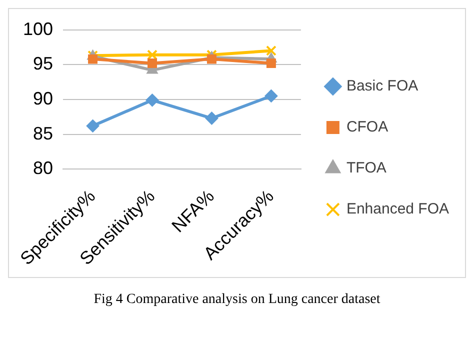 The height and width of the screenshot is (343, 474). What do you see at coordinates (237, 300) in the screenshot?
I see `caption: Fig 4 Comparative analysis on Lung cancer dataset` at bounding box center [237, 300].